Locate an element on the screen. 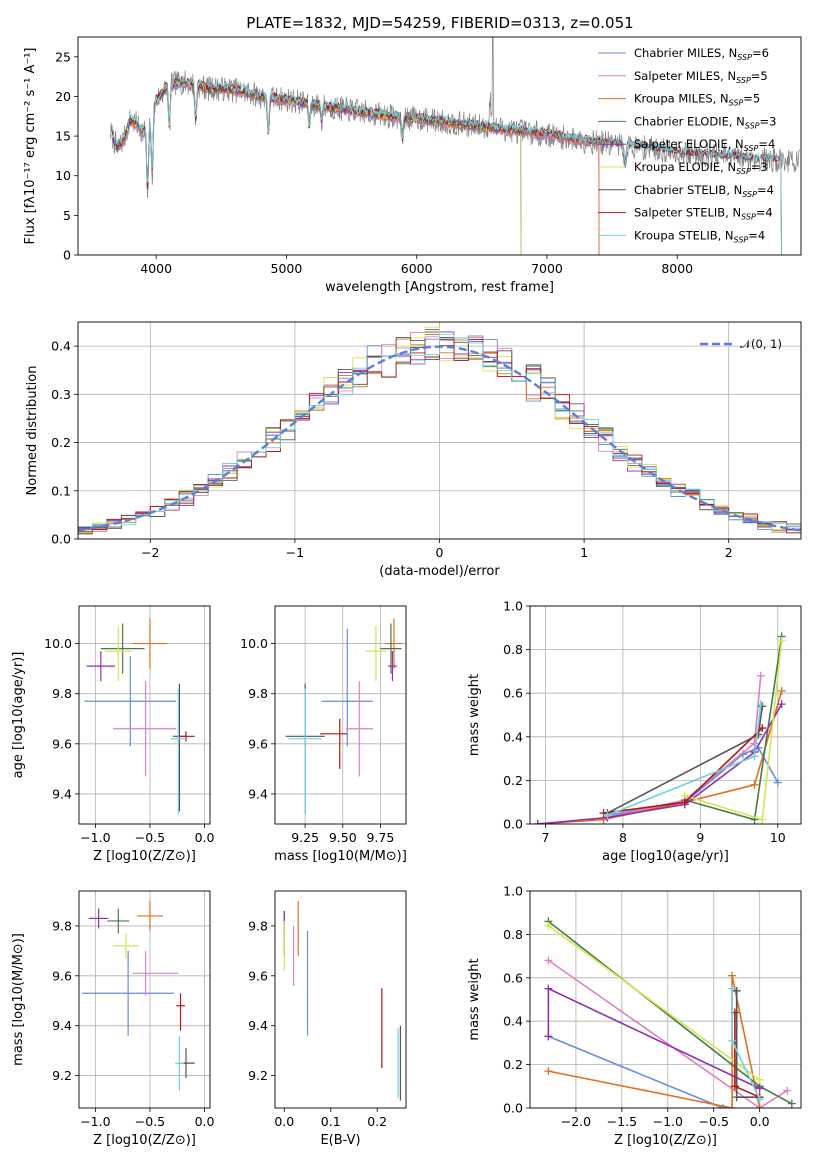 The width and height of the screenshot is (819, 1170). series-kroupa-stelib is located at coordinates (684, 760).